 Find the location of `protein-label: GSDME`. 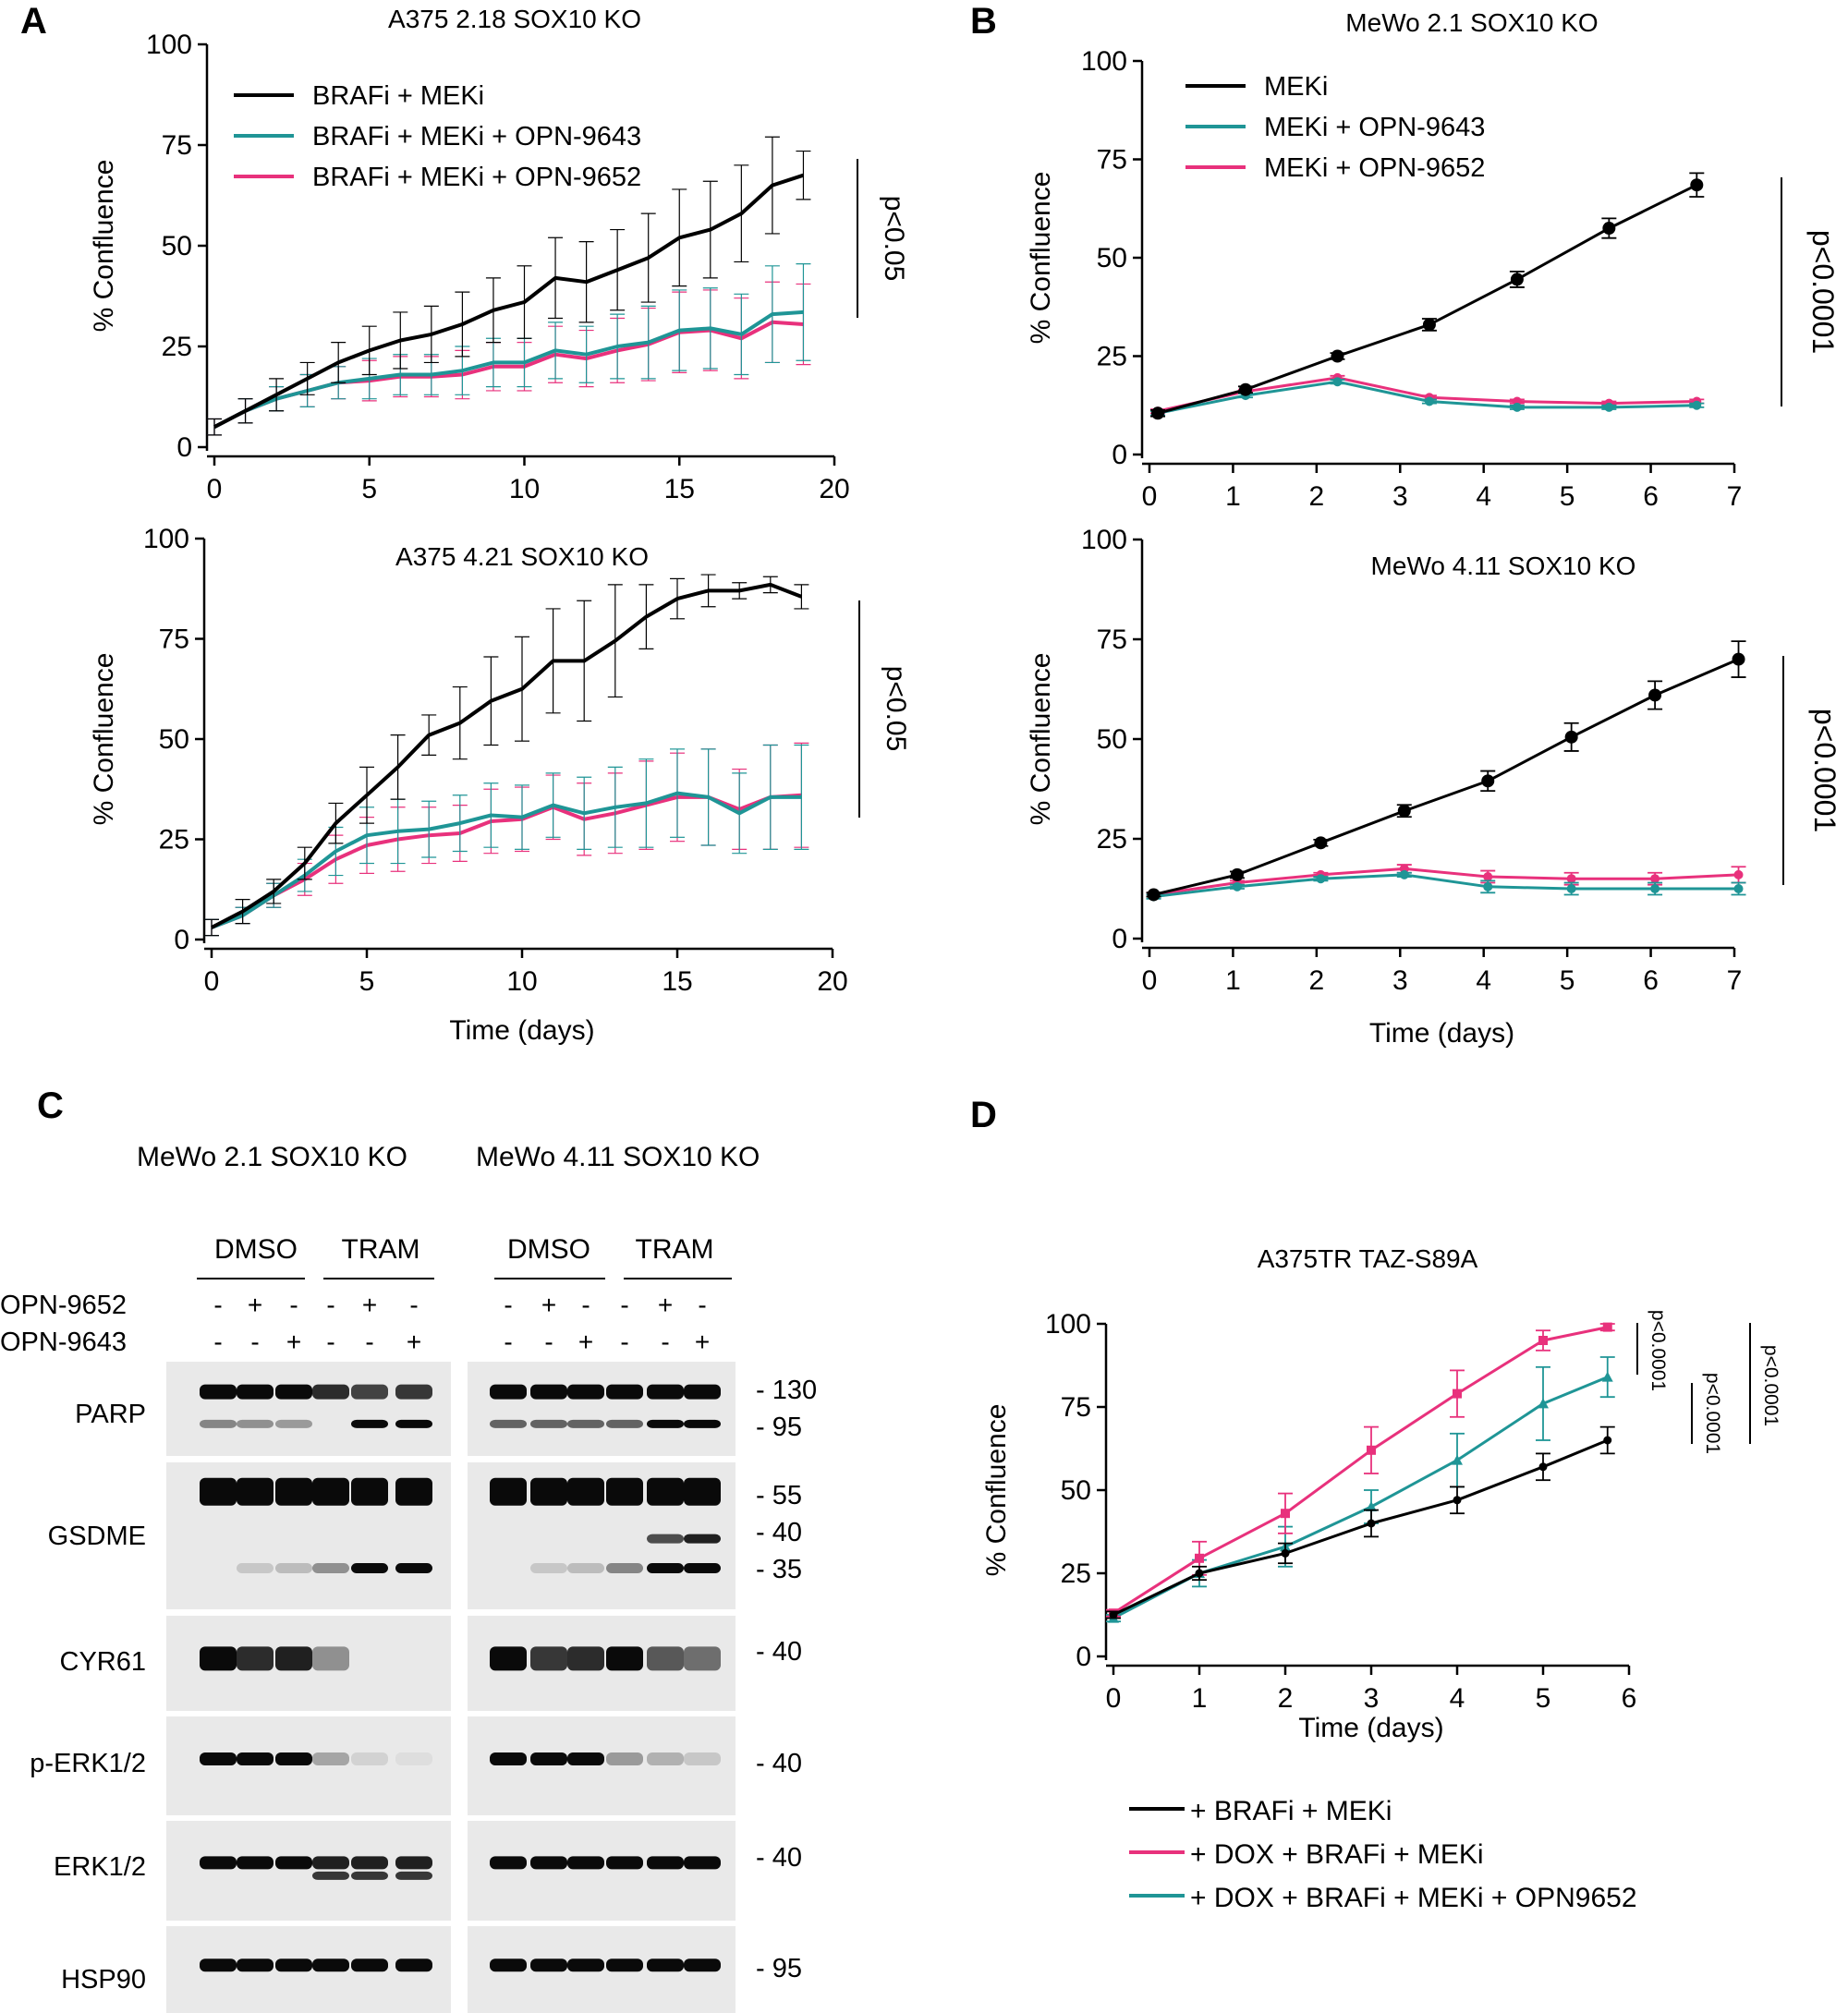

protein-label: GSDME is located at coordinates (97, 1536).